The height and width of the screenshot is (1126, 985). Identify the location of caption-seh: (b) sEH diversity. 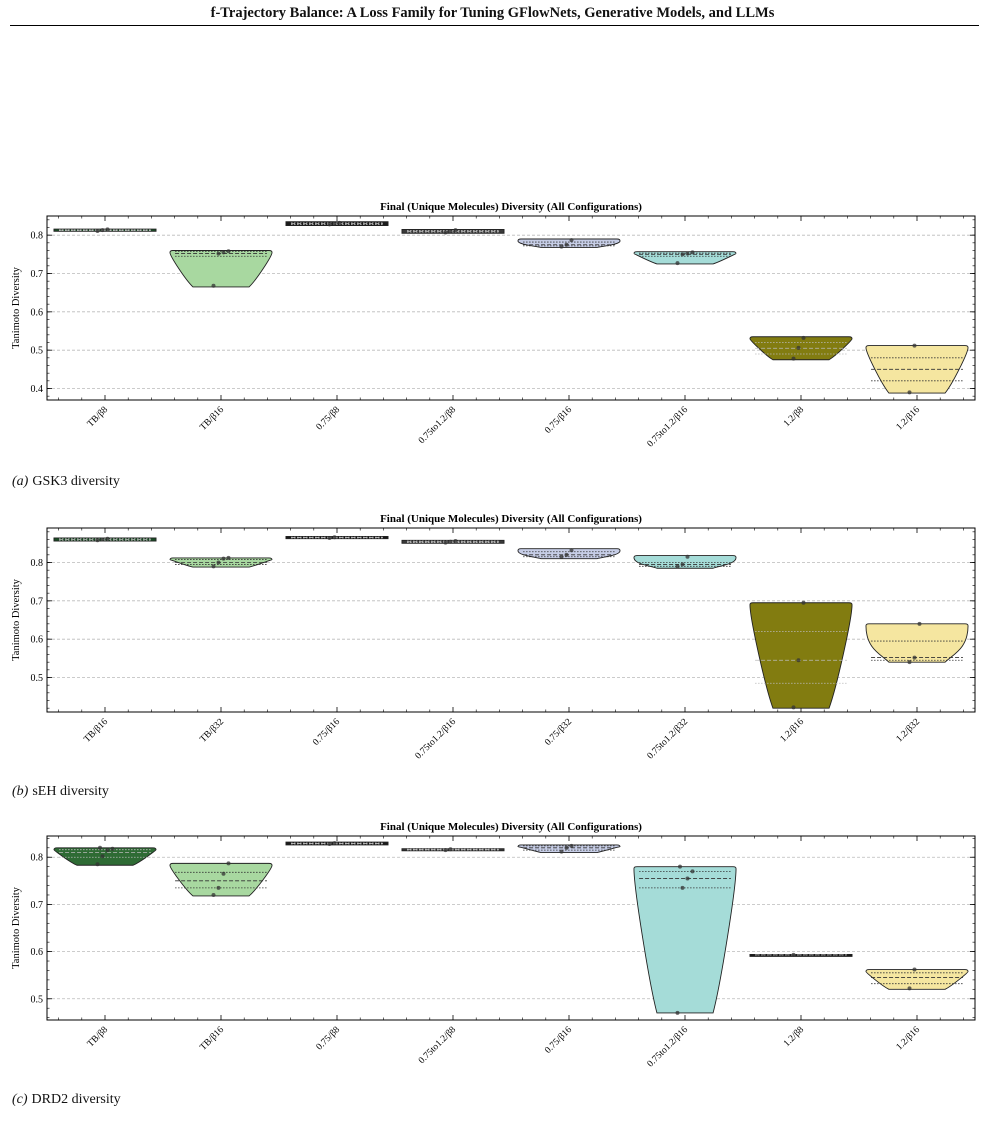
(60, 792).